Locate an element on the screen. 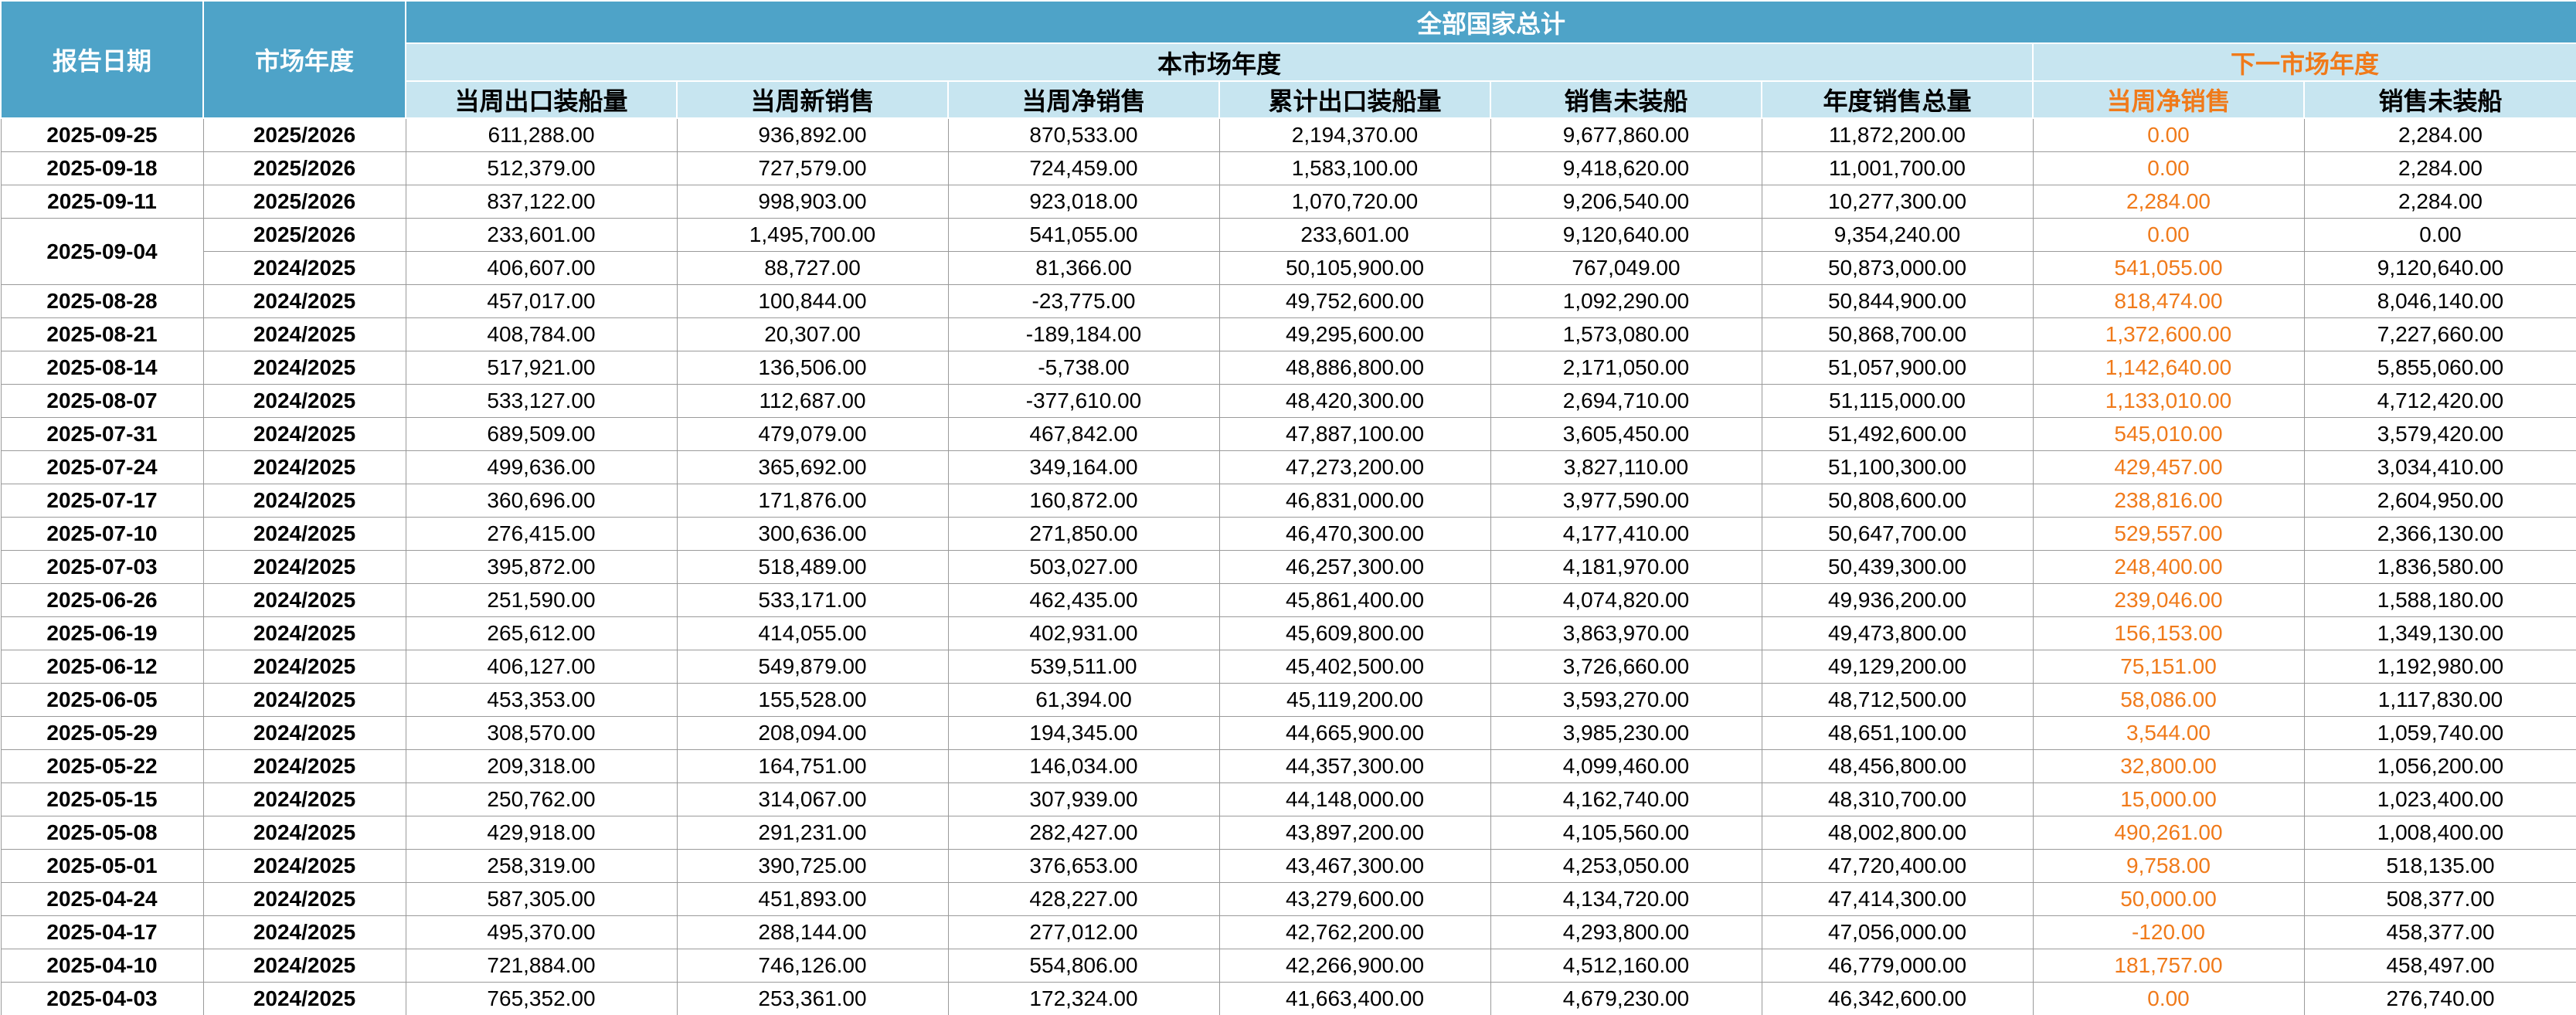 This screenshot has height=1015, width=2576. value-cell: 406,127.00 is located at coordinates (541, 667).